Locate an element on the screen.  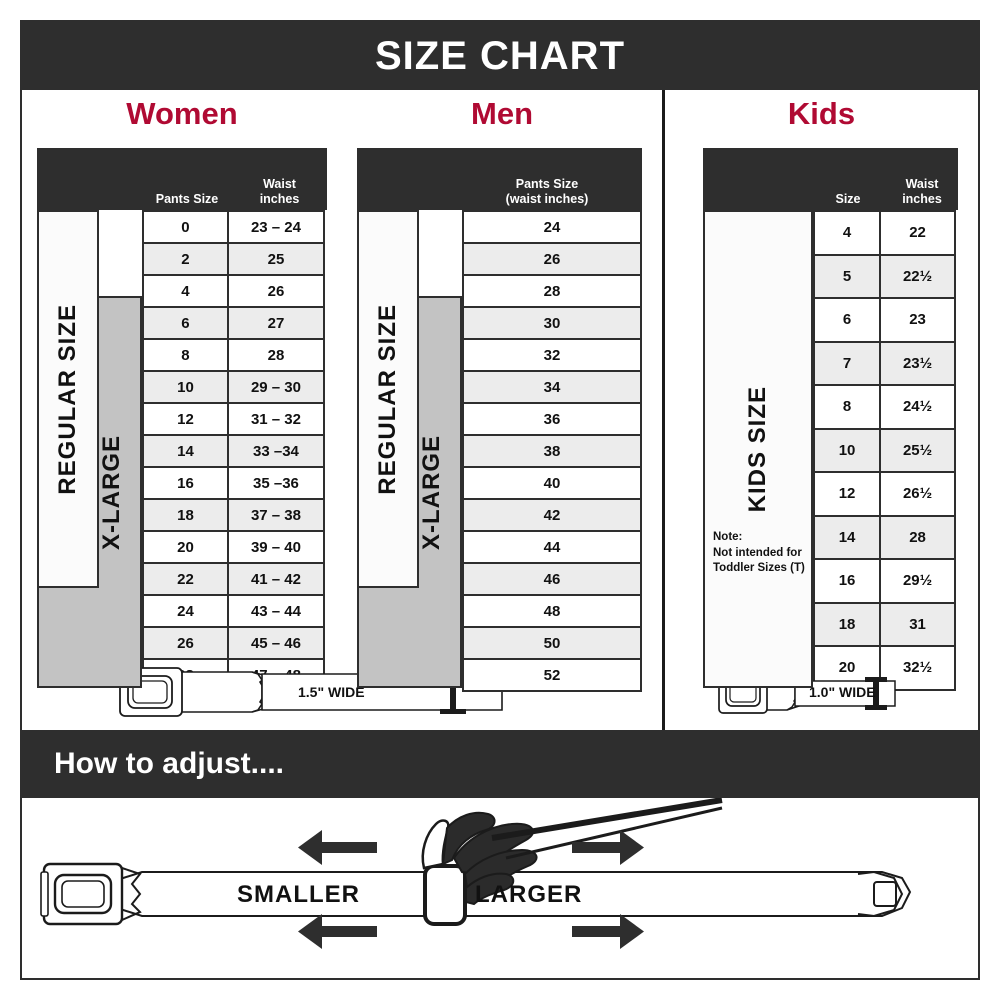
women-cell-size: 16 is located at coordinates (185, 483).